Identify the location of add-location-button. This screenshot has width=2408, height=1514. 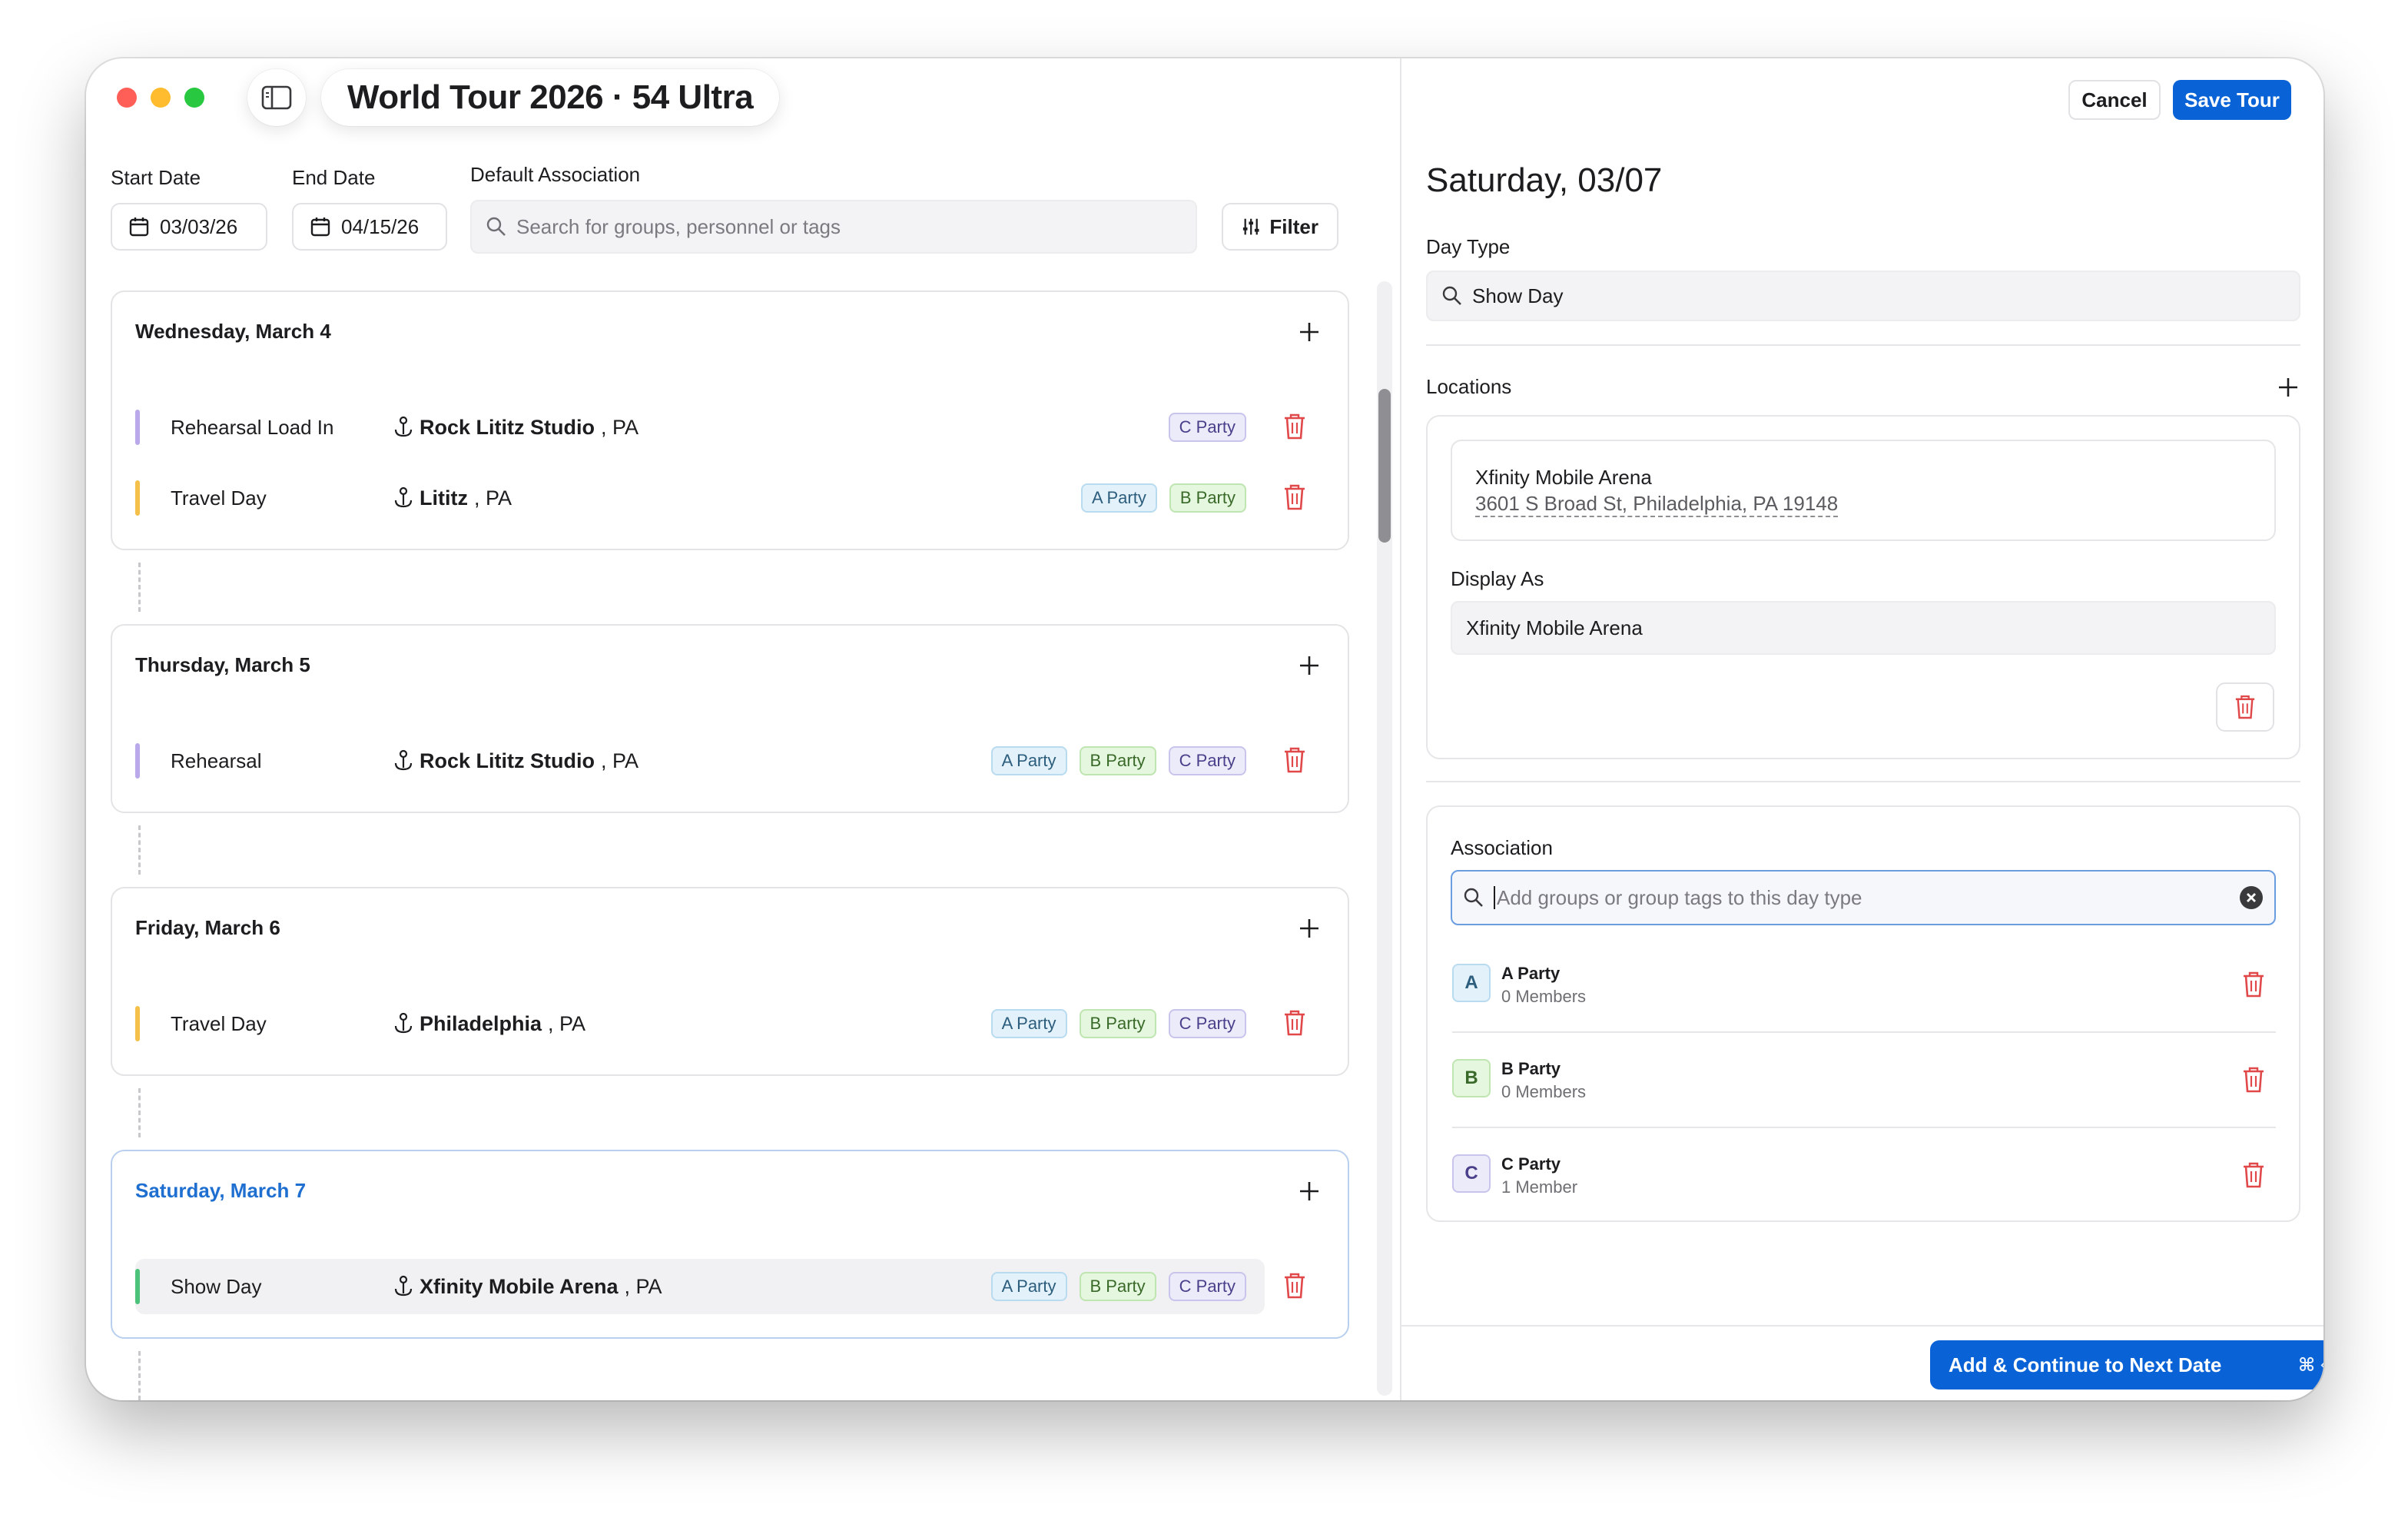
(2288, 388).